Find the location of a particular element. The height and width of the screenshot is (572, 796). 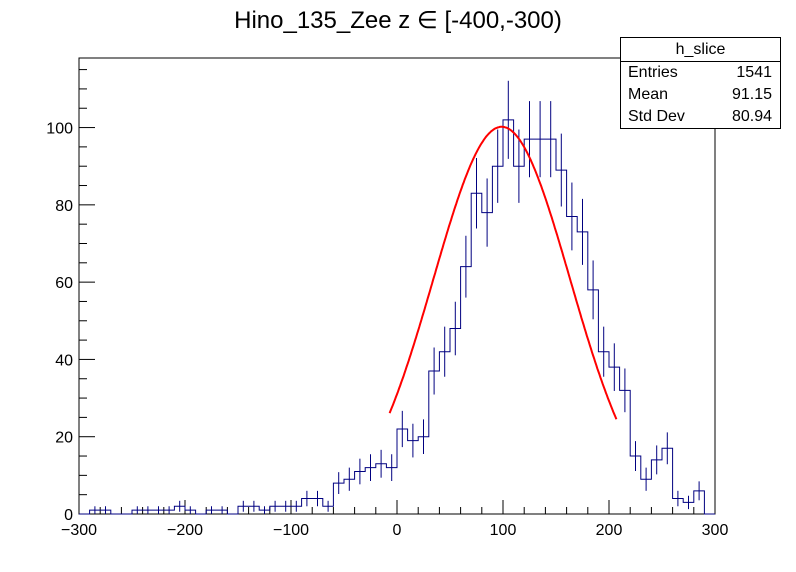

stats-stddev-label: Std Dev is located at coordinates (656, 116).